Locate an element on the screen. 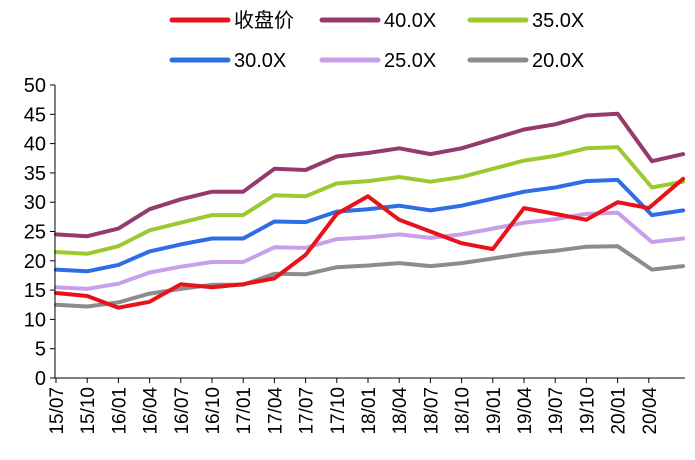  x-tick-label: 19/04 is located at coordinates (525, 411).